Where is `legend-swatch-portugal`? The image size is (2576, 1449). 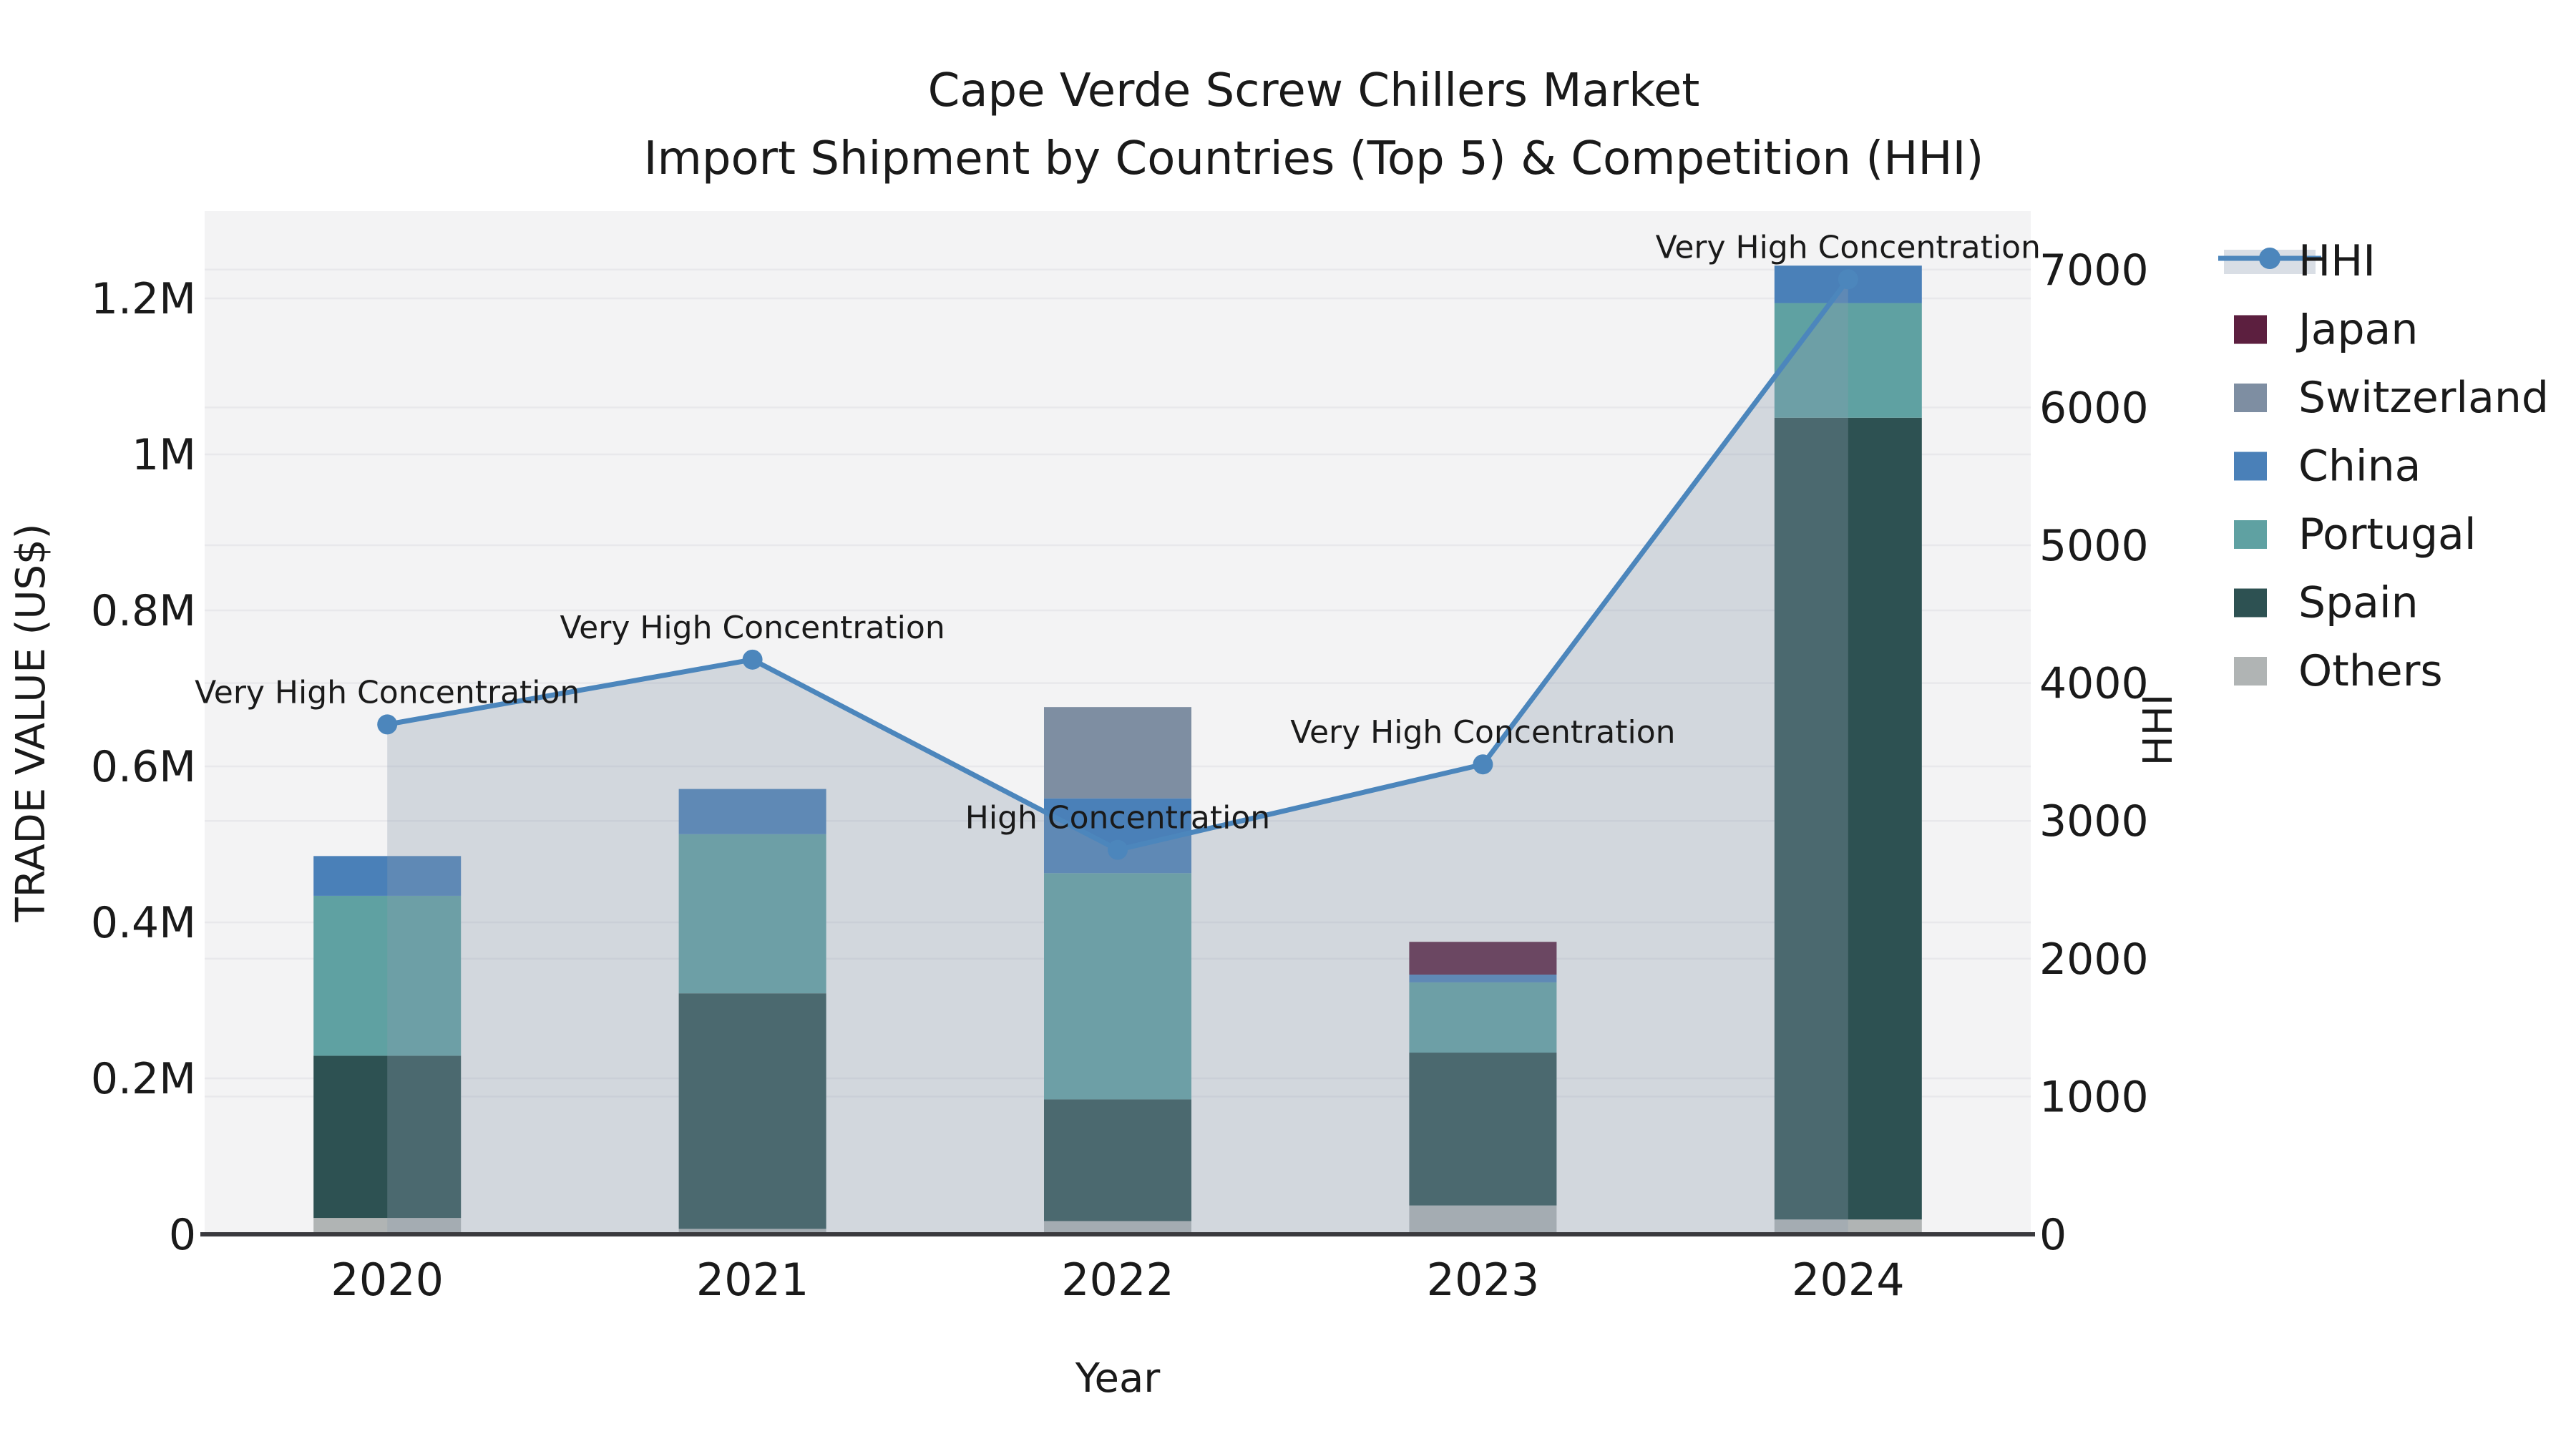 legend-swatch-portugal is located at coordinates (2250, 534).